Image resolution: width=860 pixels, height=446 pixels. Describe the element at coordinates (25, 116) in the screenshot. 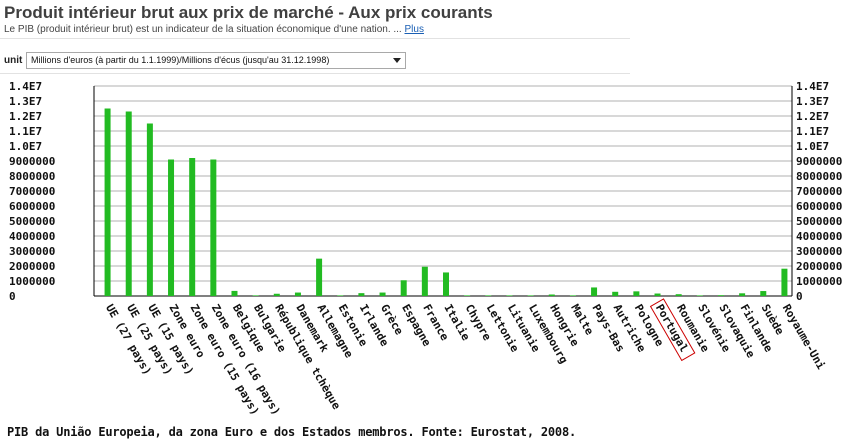

I see `y-tick-label-left: 1.2E7` at that location.